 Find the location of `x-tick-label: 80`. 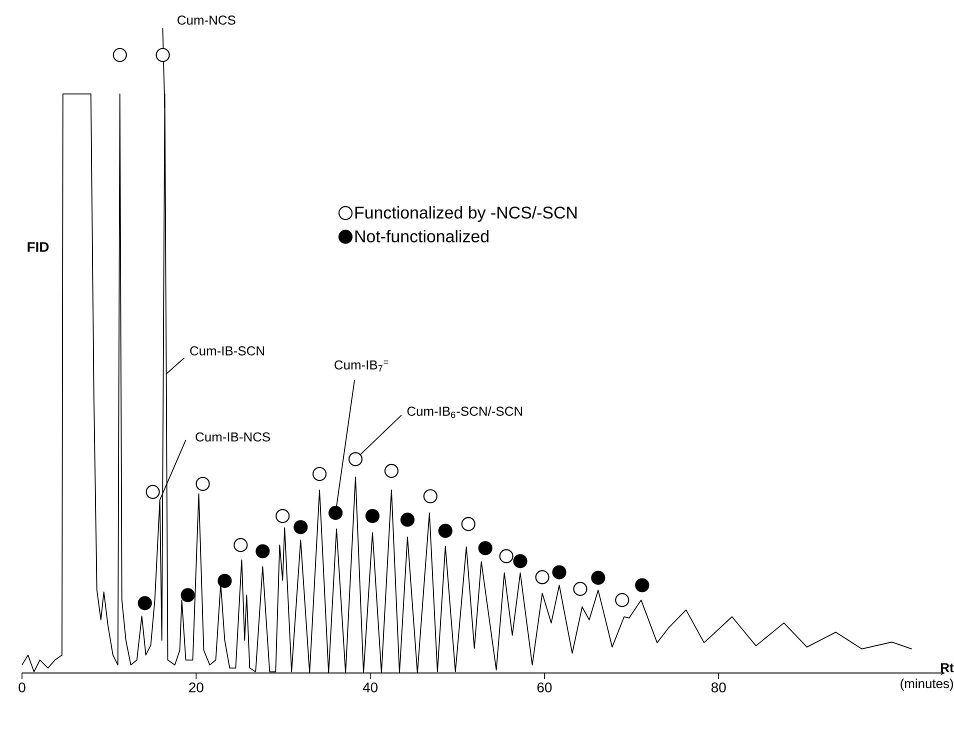

x-tick-label: 80 is located at coordinates (718, 687).